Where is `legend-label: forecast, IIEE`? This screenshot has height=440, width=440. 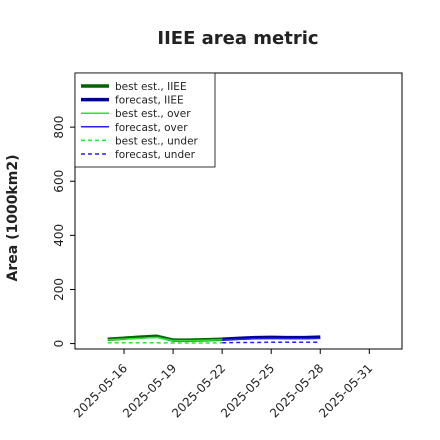
legend-label: forecast, IIEE is located at coordinates (149, 101).